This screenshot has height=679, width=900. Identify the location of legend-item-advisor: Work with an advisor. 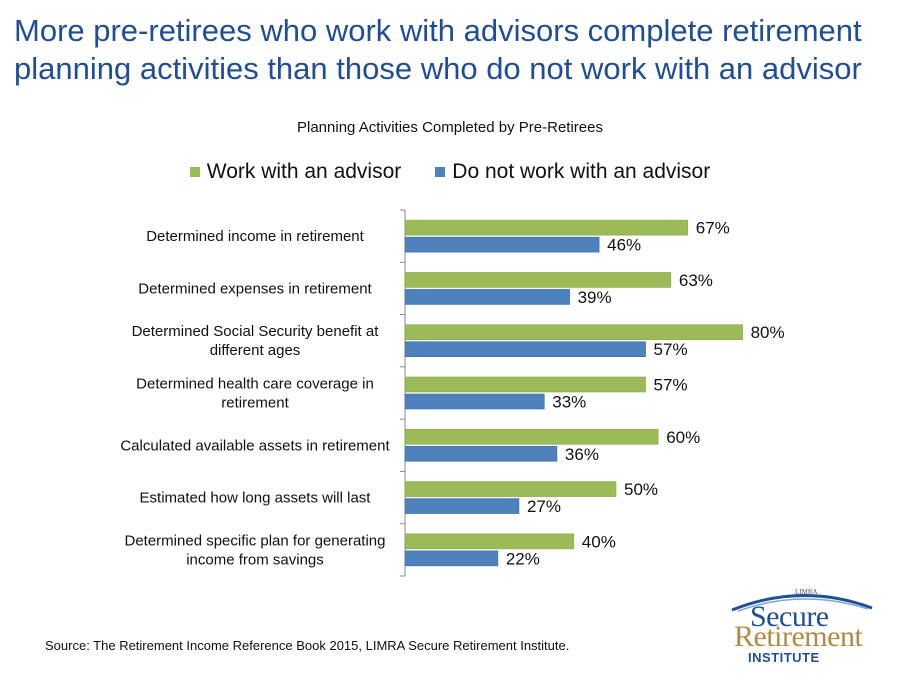
(295, 172).